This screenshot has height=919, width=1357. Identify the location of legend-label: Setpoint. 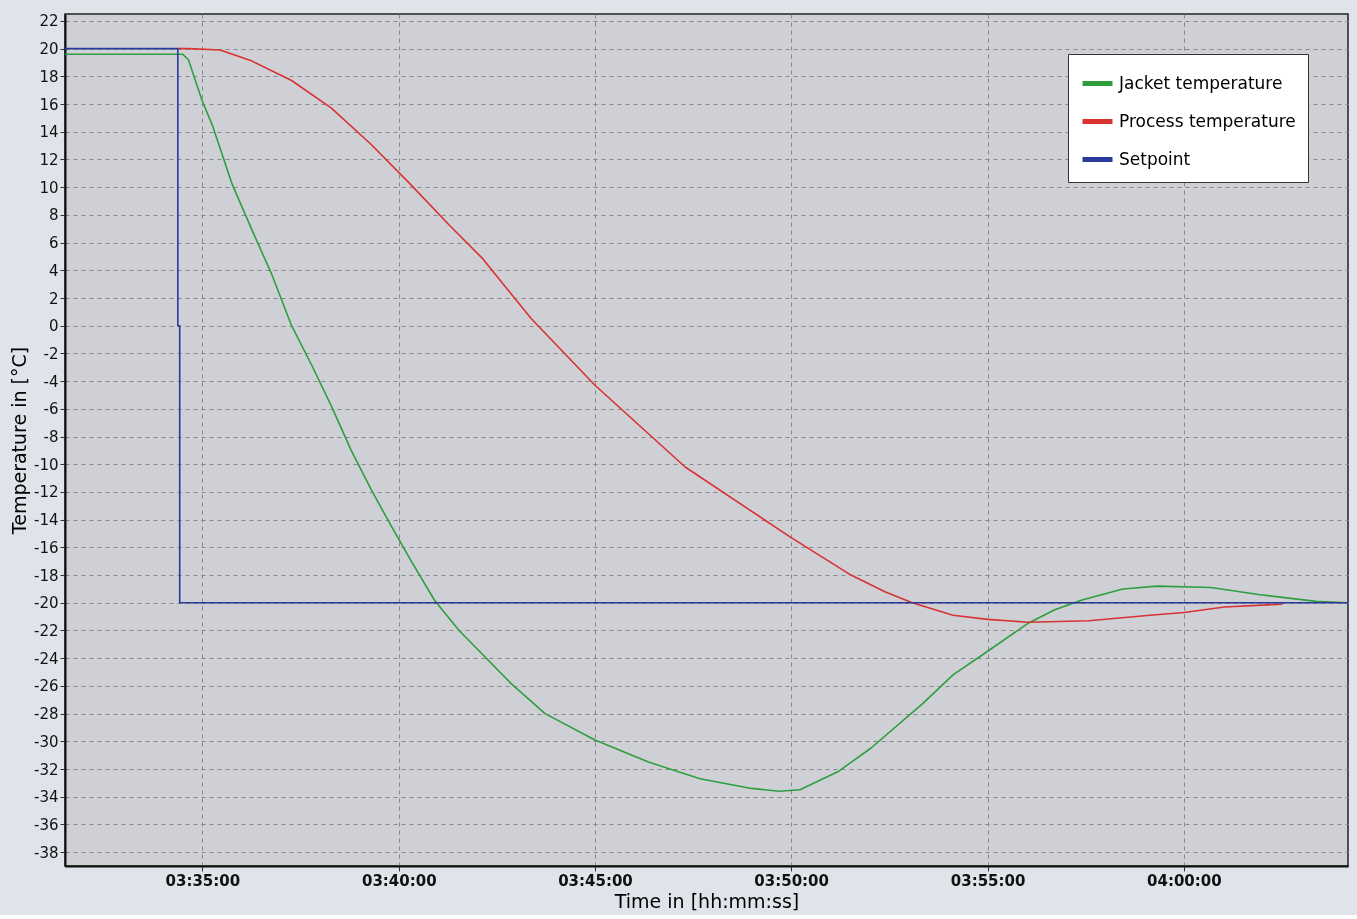
(1155, 158).